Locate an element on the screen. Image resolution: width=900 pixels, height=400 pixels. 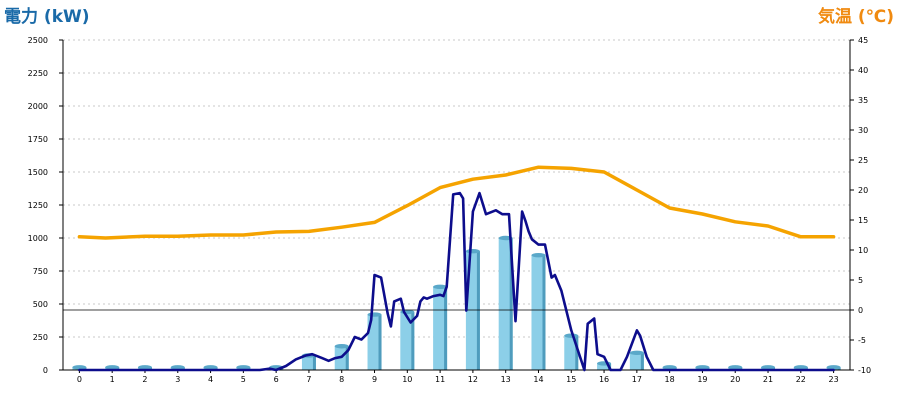
x-tick-label: 1 is located at coordinates (112, 379).